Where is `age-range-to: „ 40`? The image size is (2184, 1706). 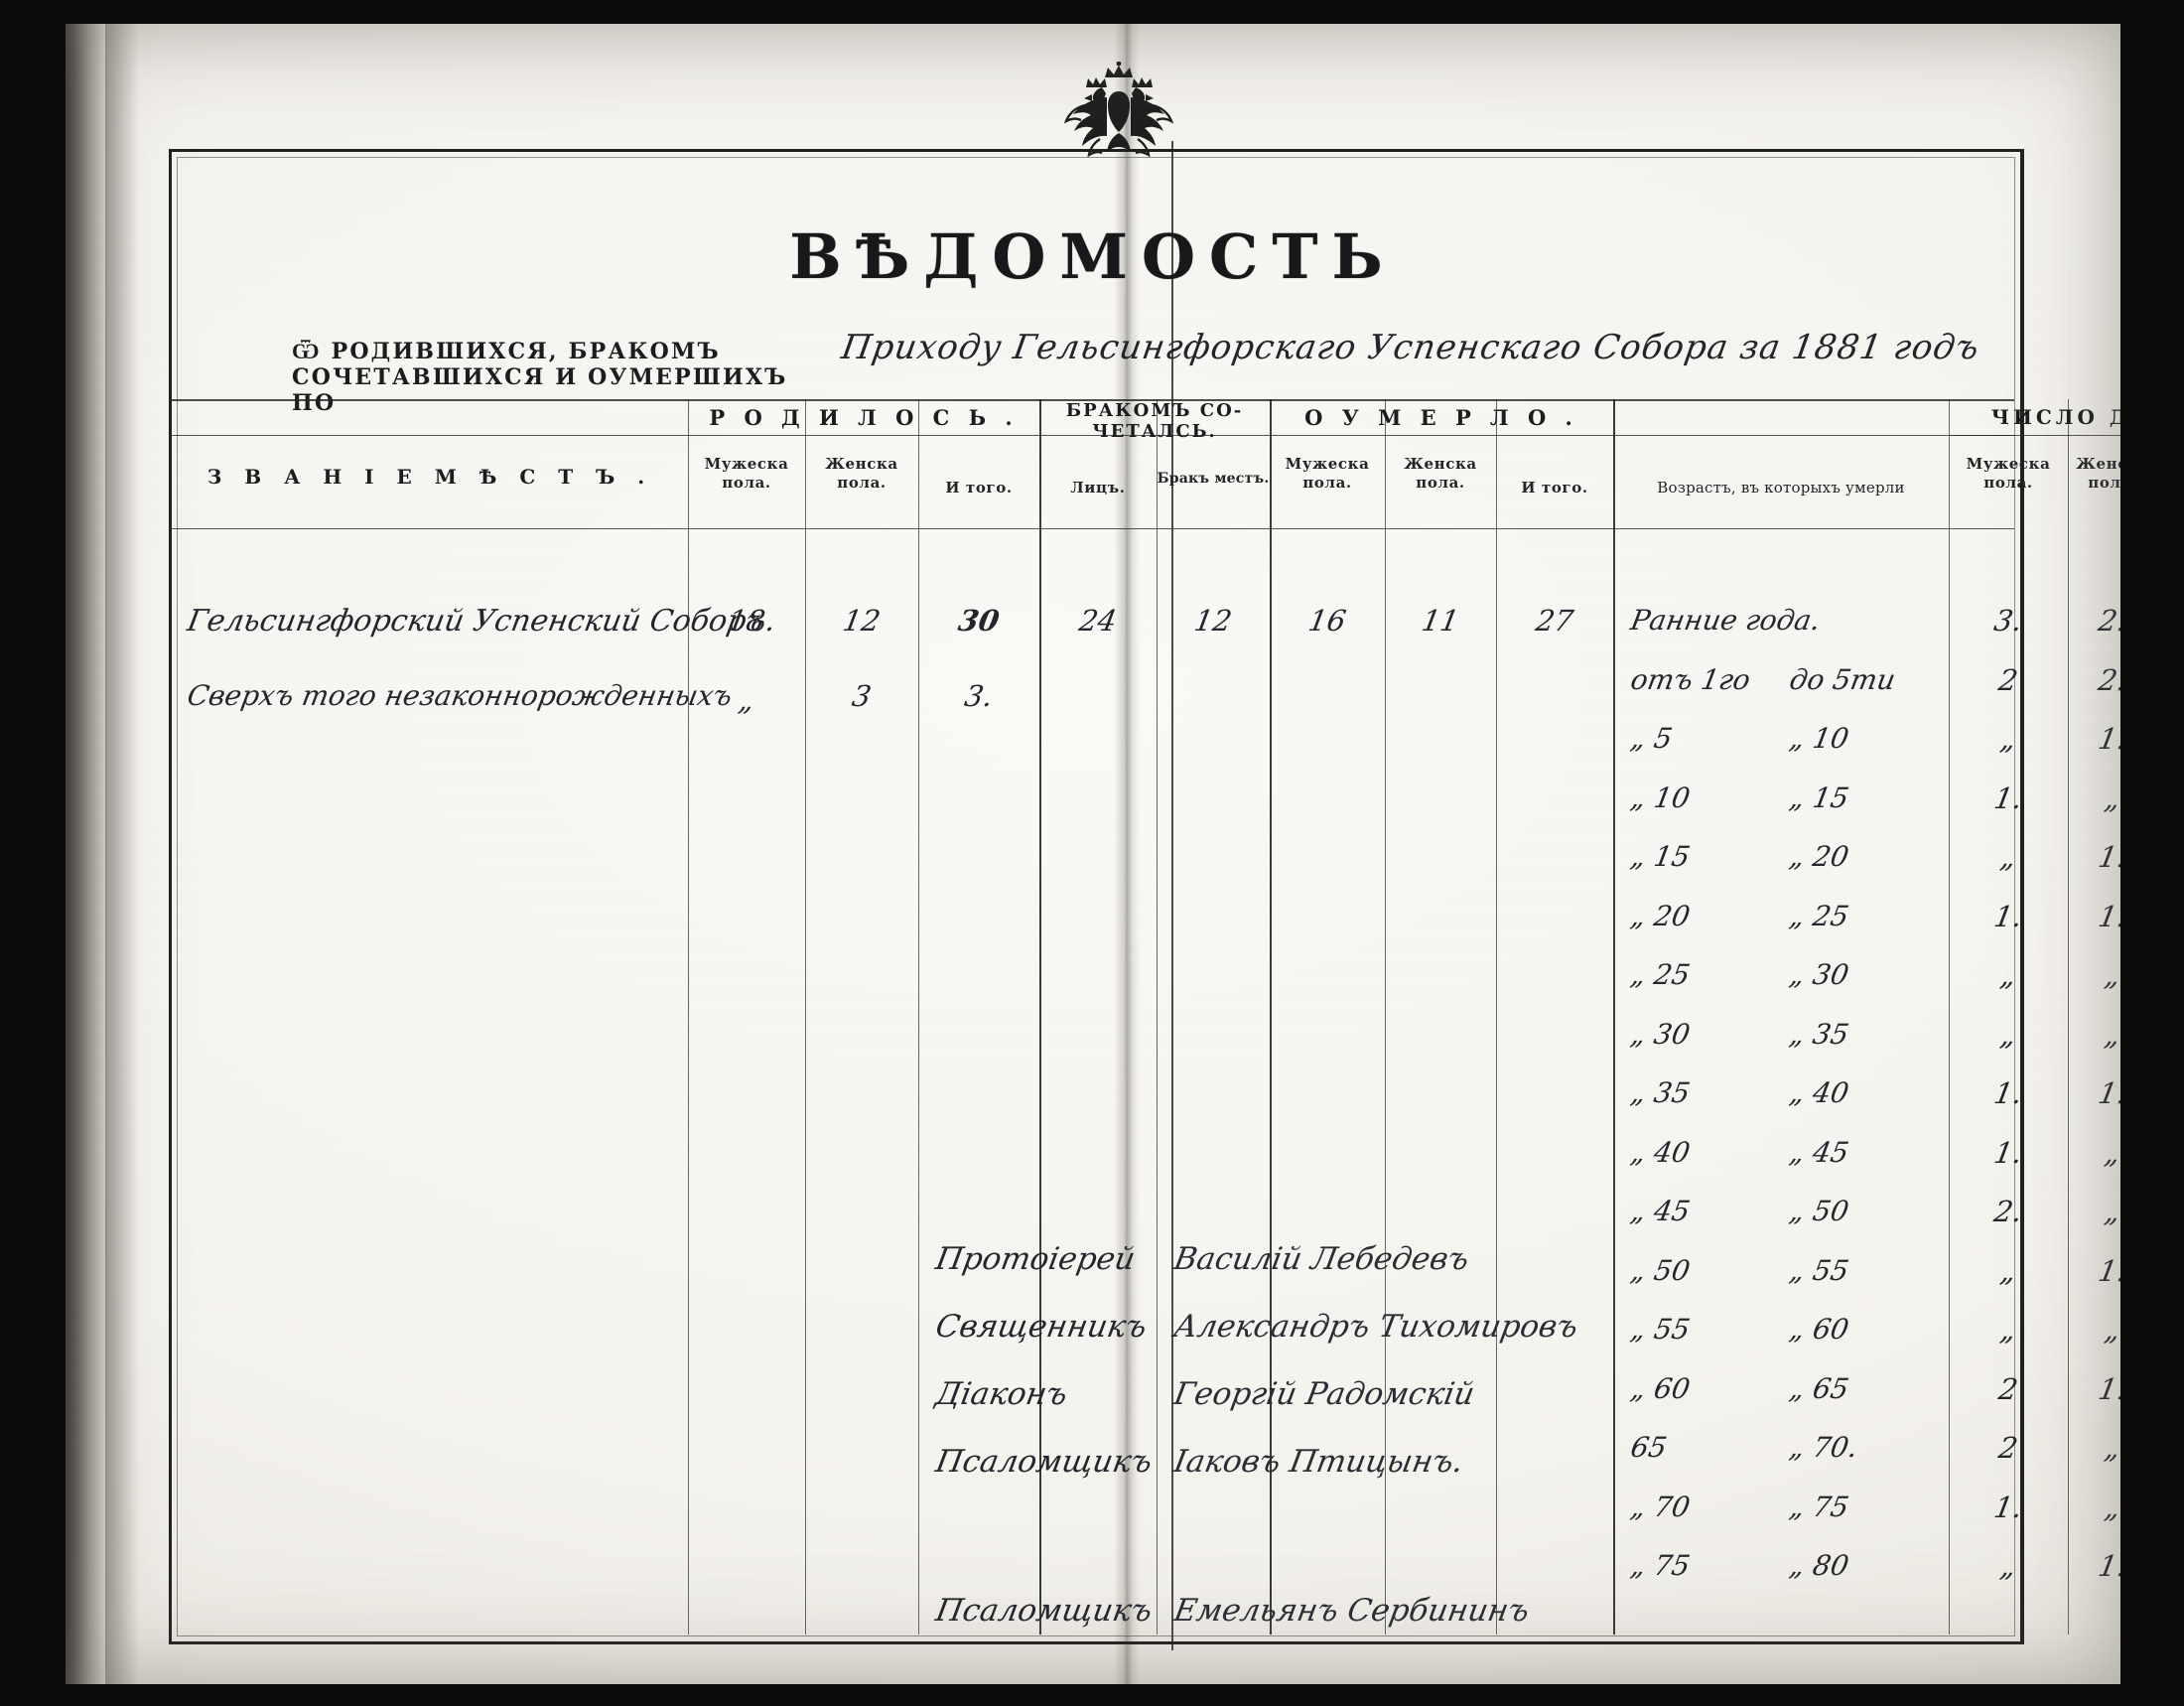
age-range-to: „ 40 is located at coordinates (1819, 1092).